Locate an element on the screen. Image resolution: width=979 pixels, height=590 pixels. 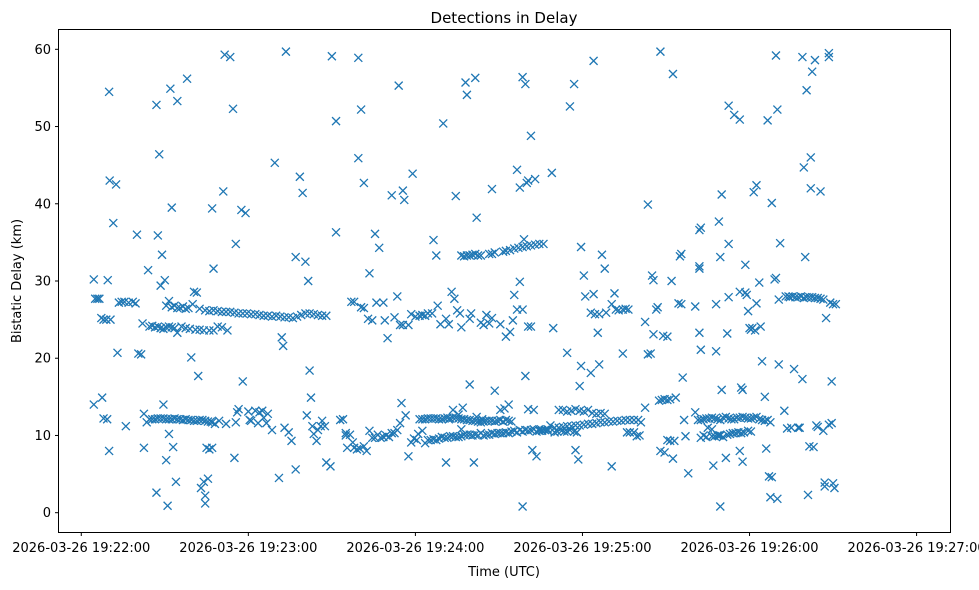
x-tick-label: 2026-03-26 19:23:00 is located at coordinates (248, 548).